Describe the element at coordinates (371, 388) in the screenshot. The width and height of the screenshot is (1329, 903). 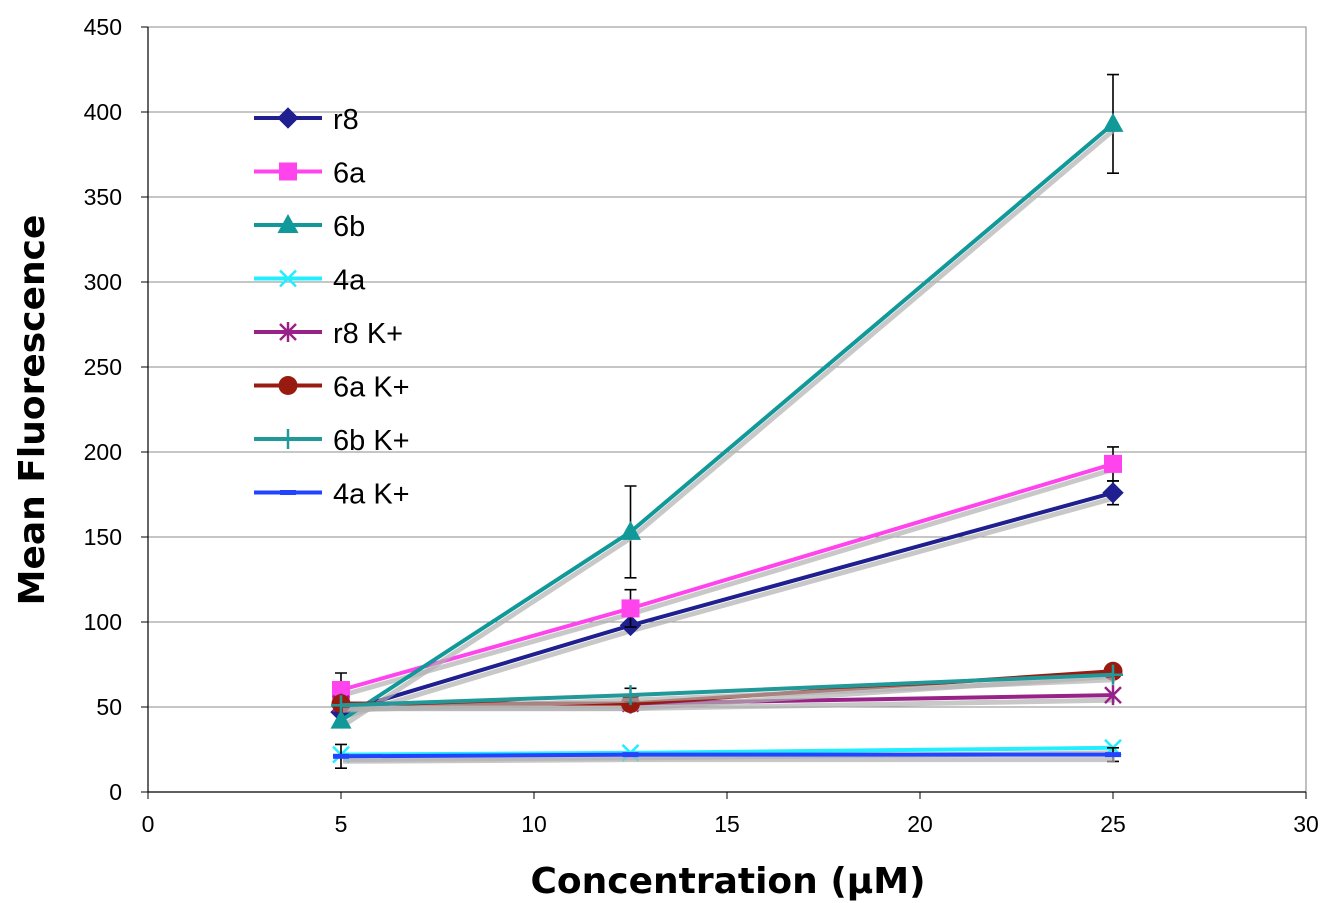
I see `legend-label: 6a K+` at that location.